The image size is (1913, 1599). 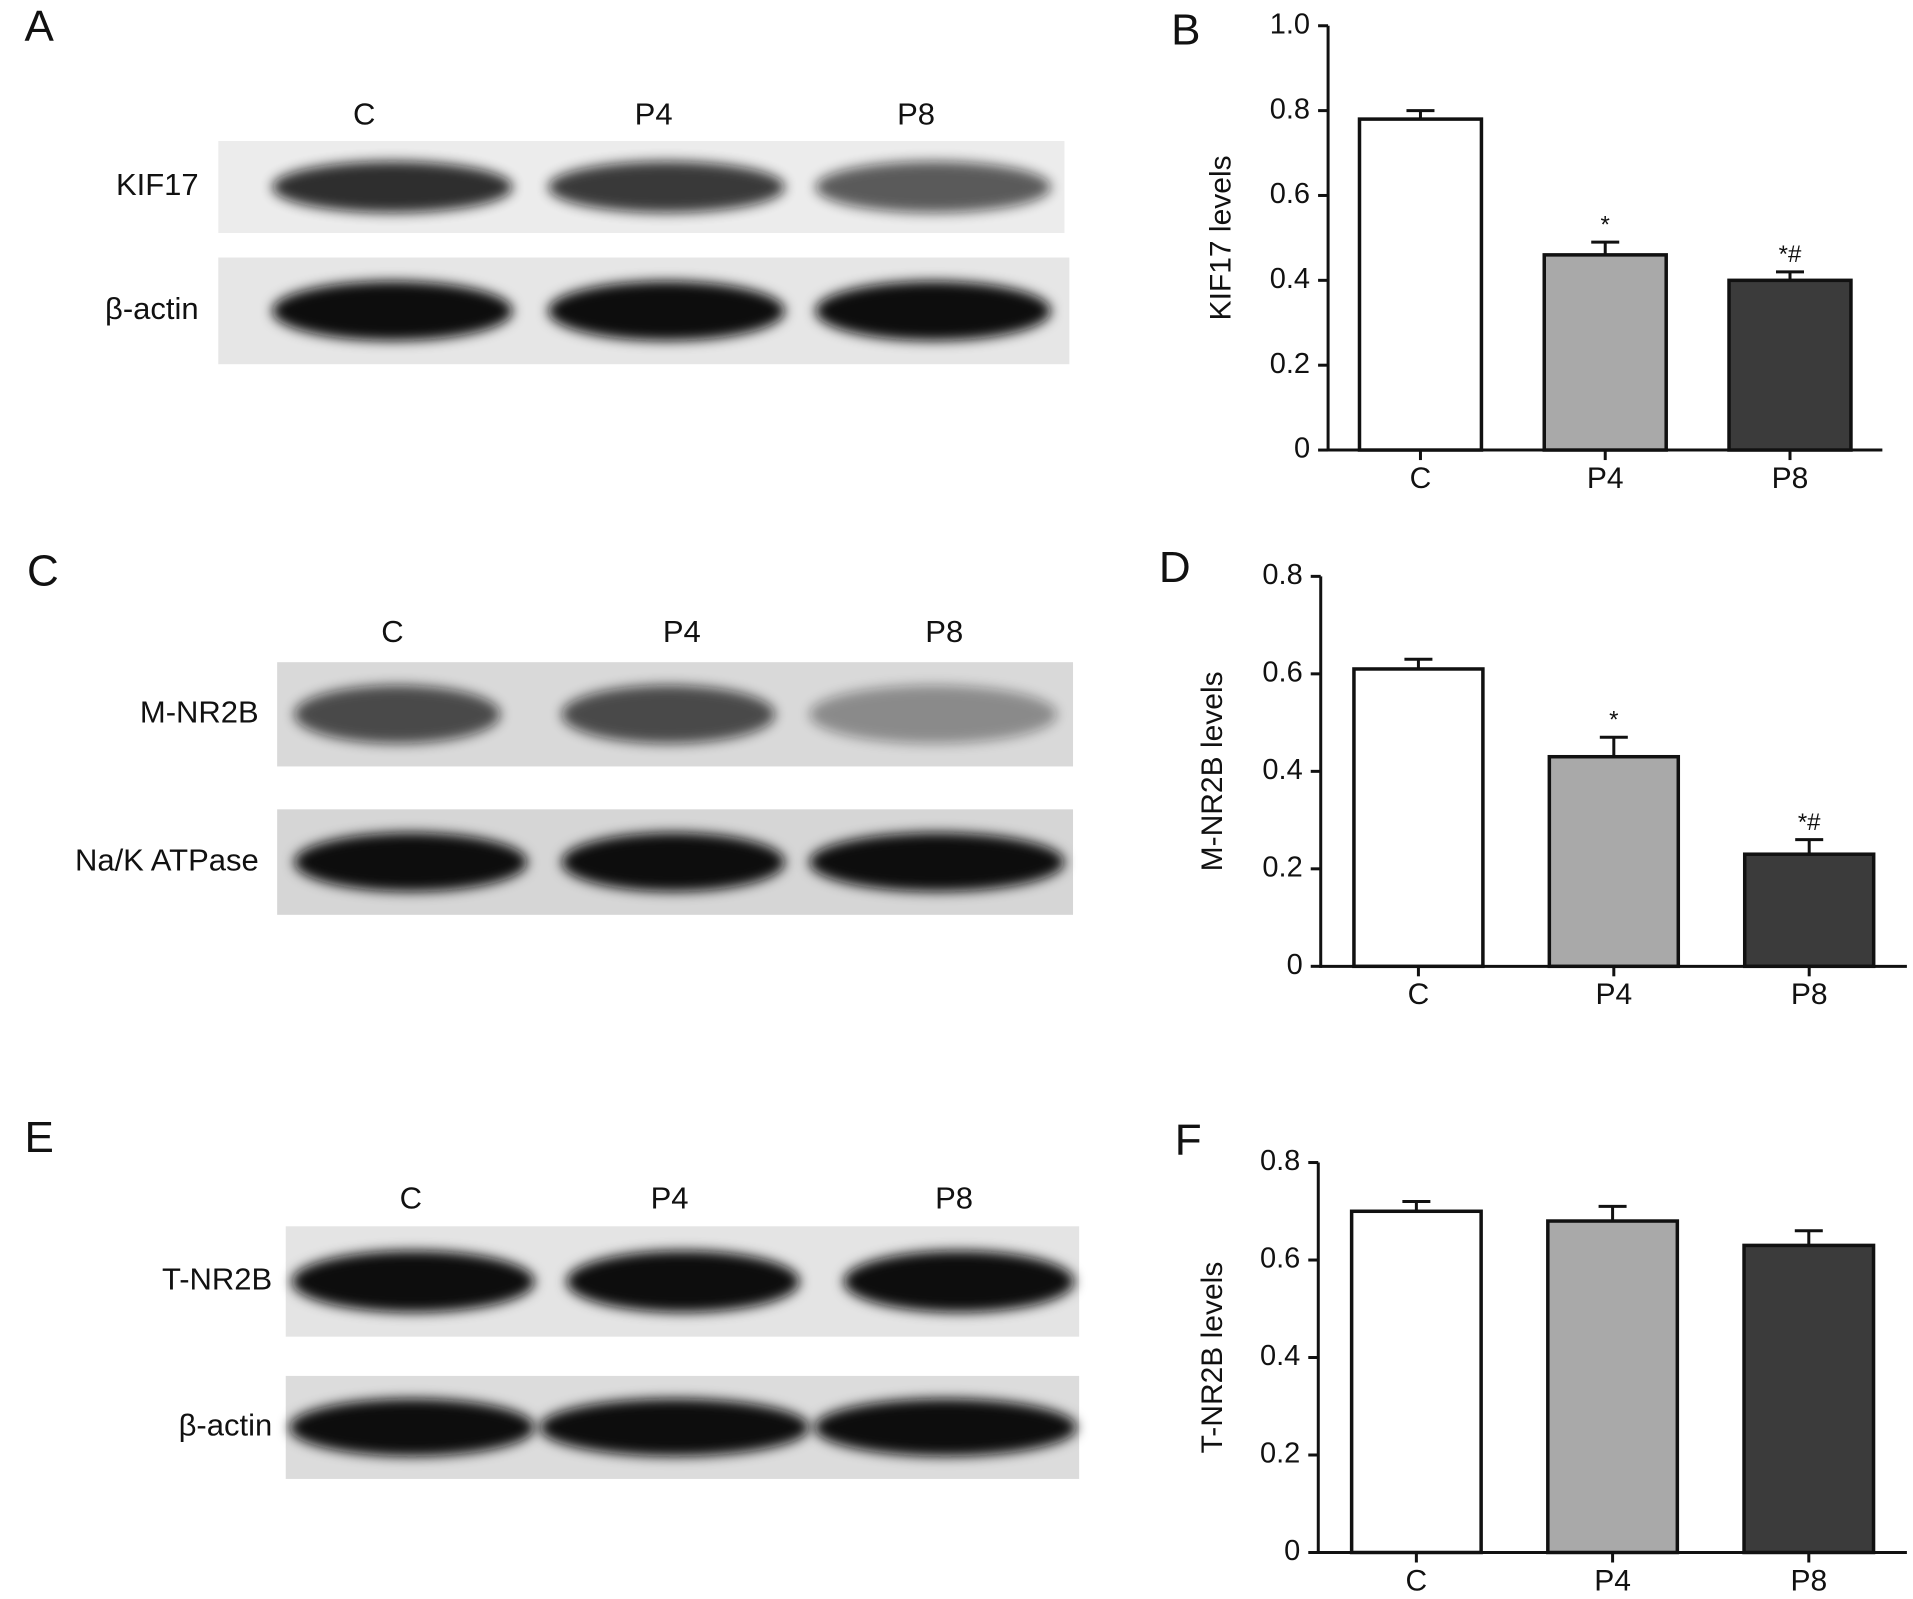 What do you see at coordinates (1212, 1358) in the screenshot?
I see `y-axis-label: T-NR2B levels` at bounding box center [1212, 1358].